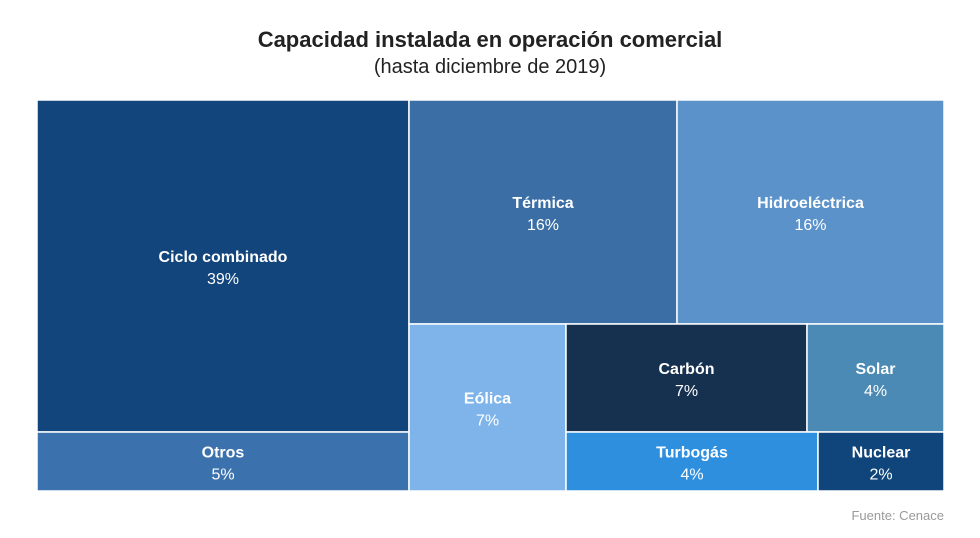 This screenshot has height=538, width=980. What do you see at coordinates (692, 453) in the screenshot?
I see `tile-label-turbogas: Turbogás` at bounding box center [692, 453].